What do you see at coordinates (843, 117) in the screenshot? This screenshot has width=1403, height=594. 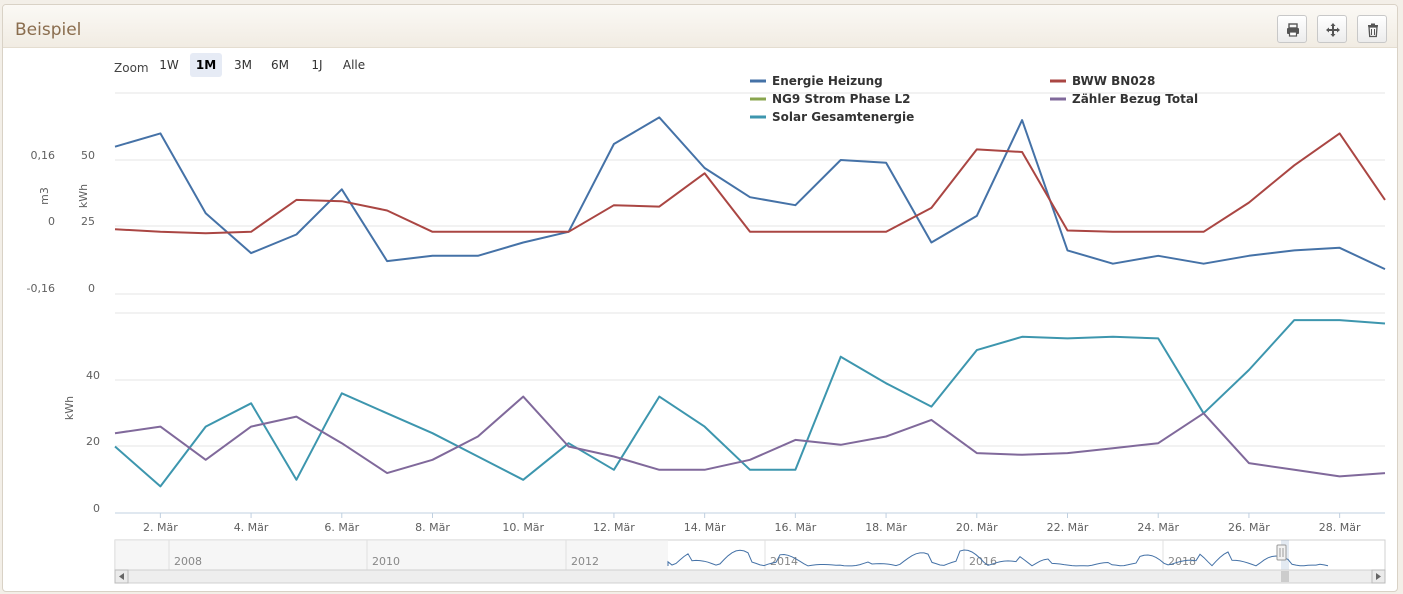 I see `solar-gesamtenergie-legend-label: Solar Gesamtenergie` at bounding box center [843, 117].